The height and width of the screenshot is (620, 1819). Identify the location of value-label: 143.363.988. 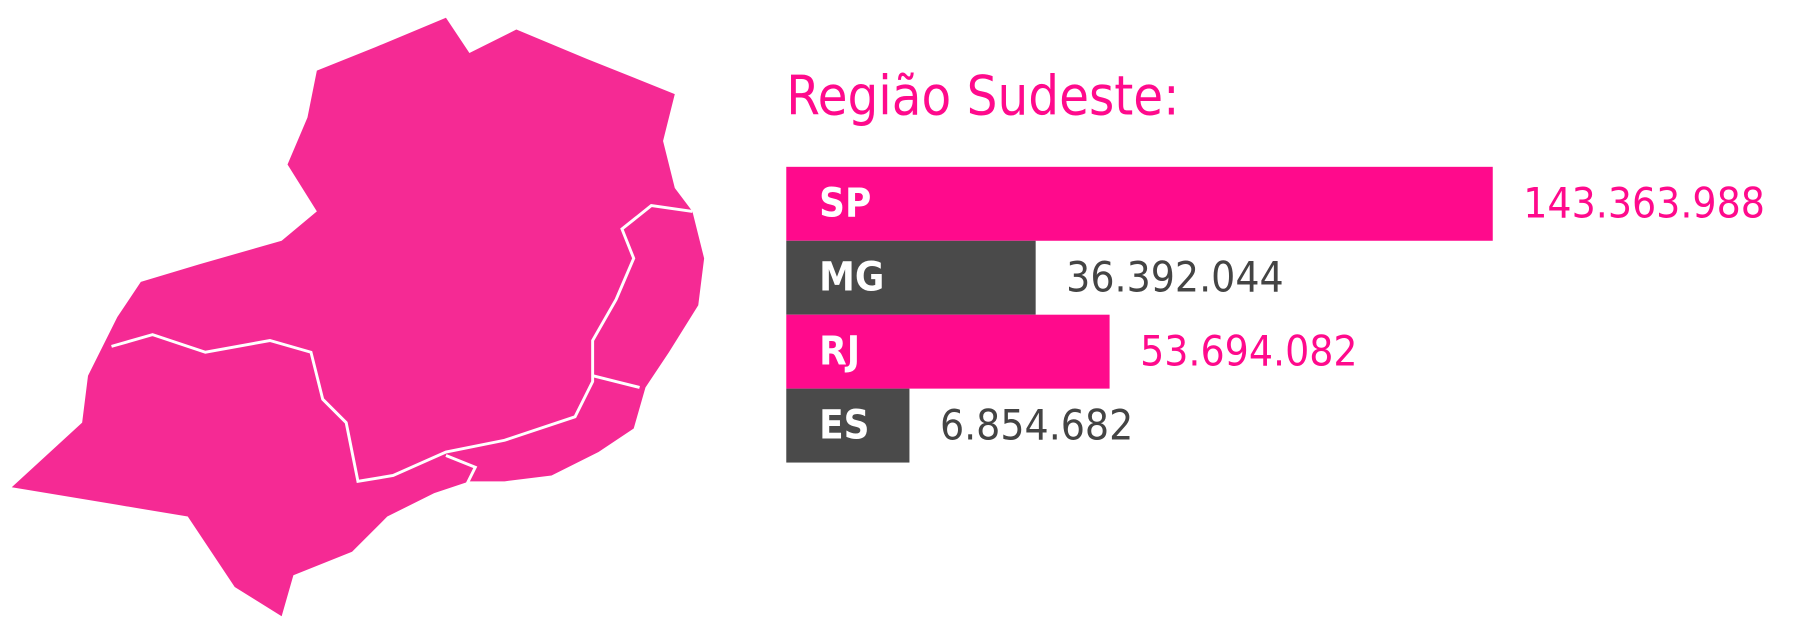
(1644, 203).